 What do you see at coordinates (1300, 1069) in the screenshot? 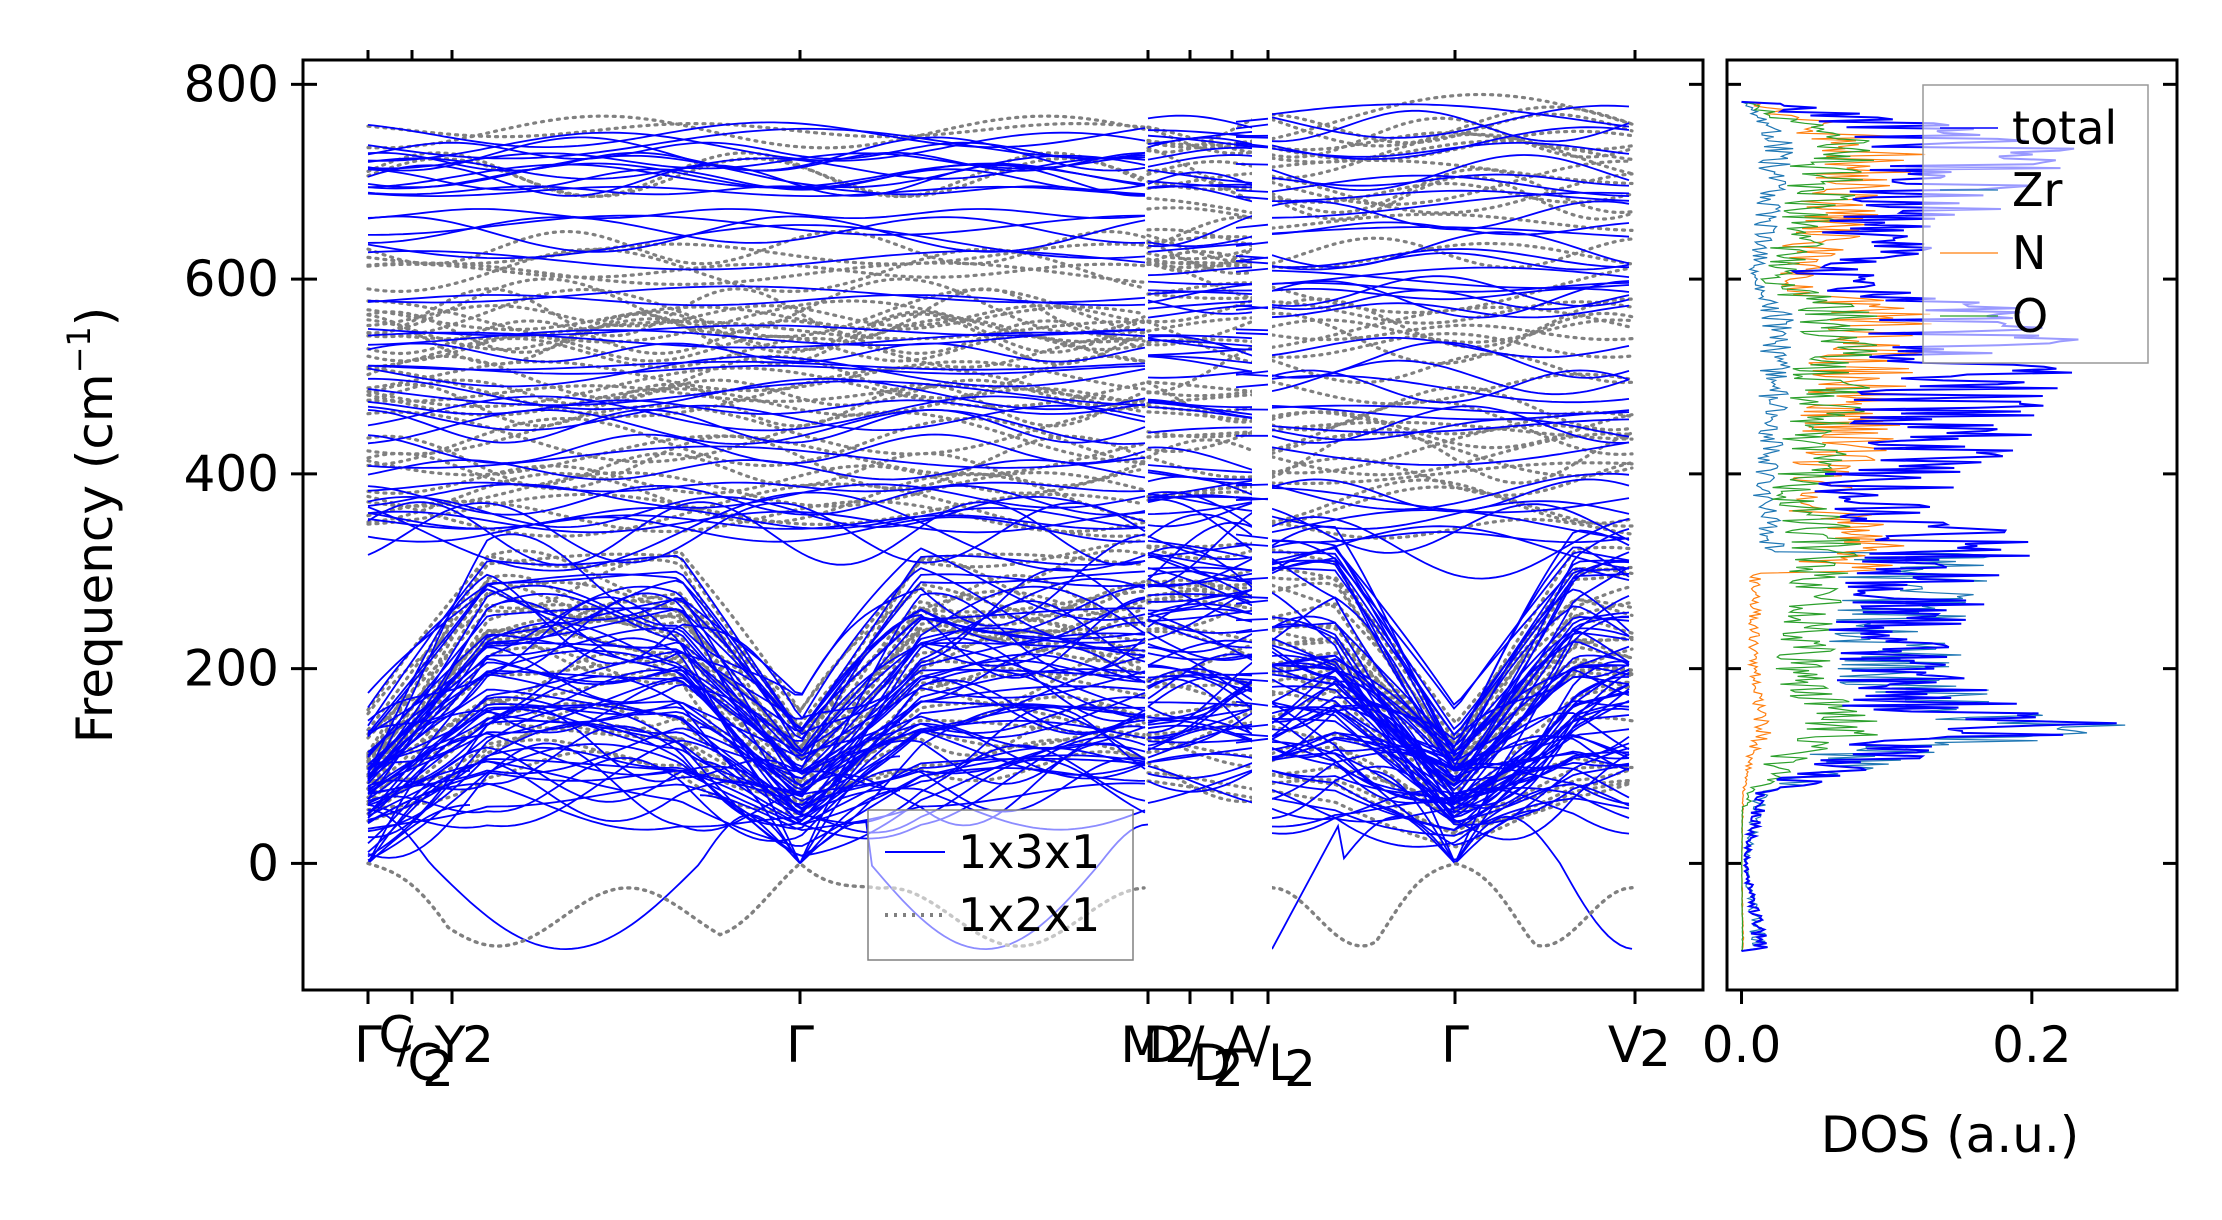
I see `tick-label-l2-sub: 2` at bounding box center [1300, 1069].